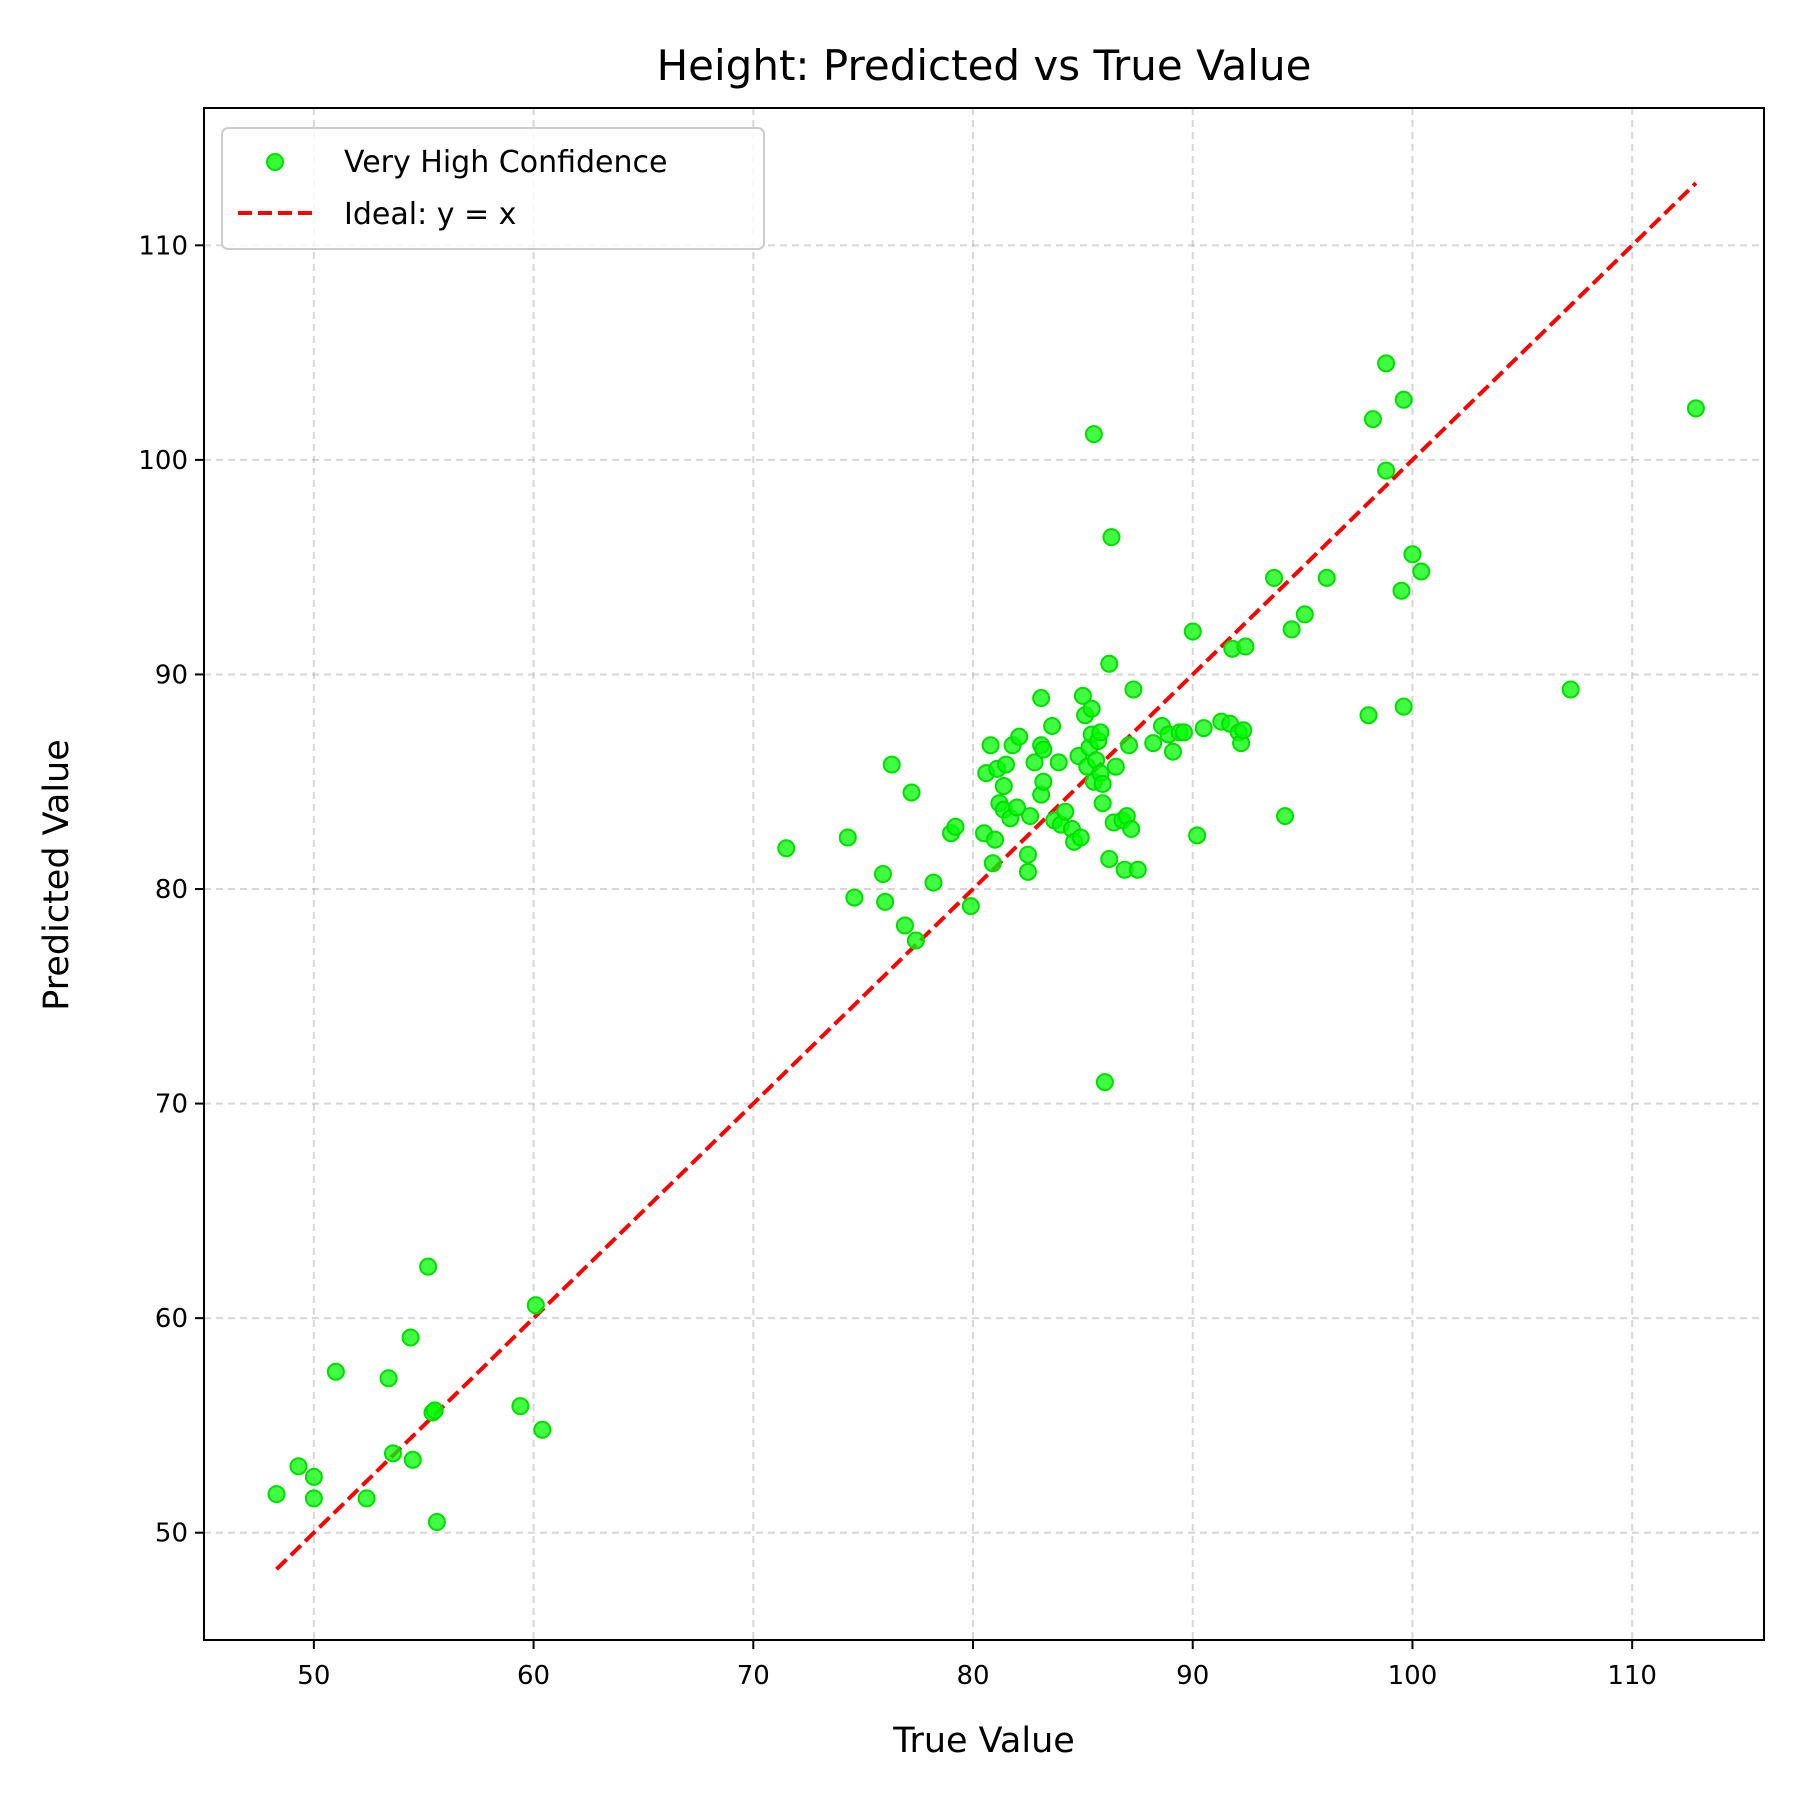  Describe the element at coordinates (163, 246) in the screenshot. I see `y-tick-label: 110` at that location.